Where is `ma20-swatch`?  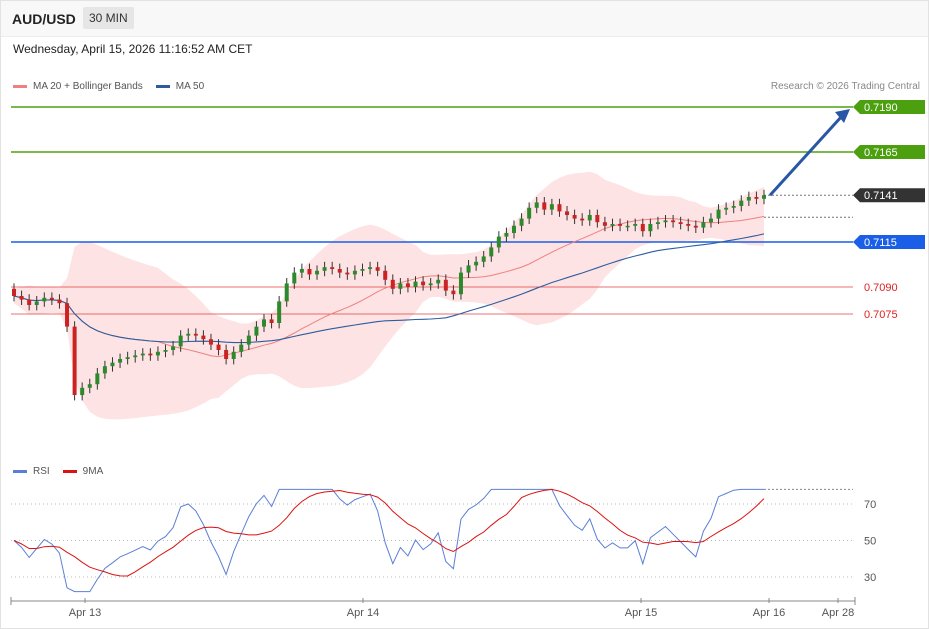
ma20-swatch is located at coordinates (20, 86).